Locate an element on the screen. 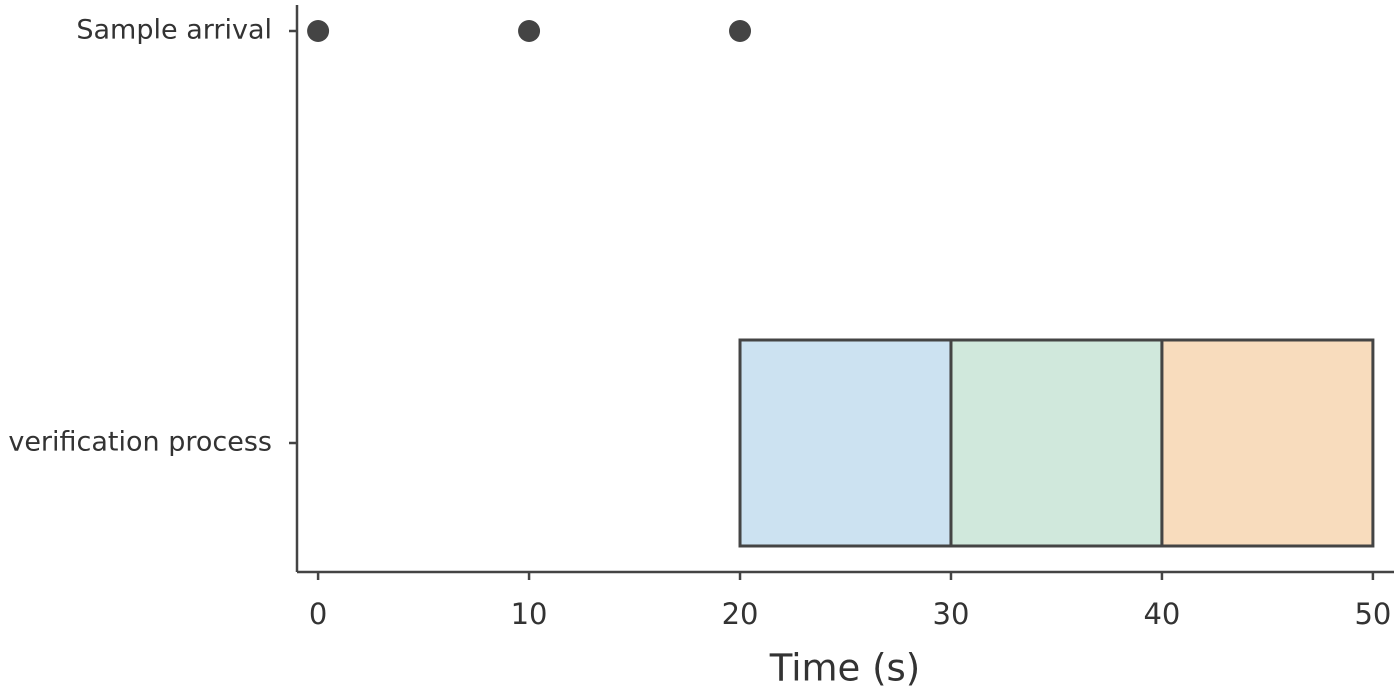 The image size is (1400, 700). y-tick-label: Sample arrival is located at coordinates (174, 30).